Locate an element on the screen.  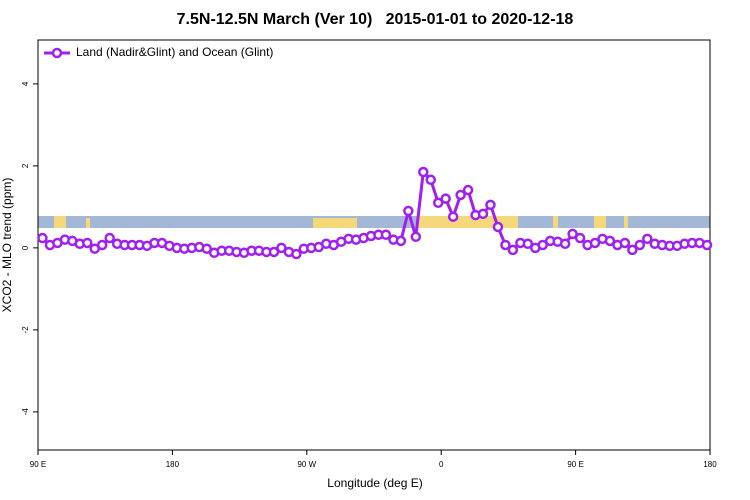
x-tick-label: 90 W is located at coordinates (306, 464).